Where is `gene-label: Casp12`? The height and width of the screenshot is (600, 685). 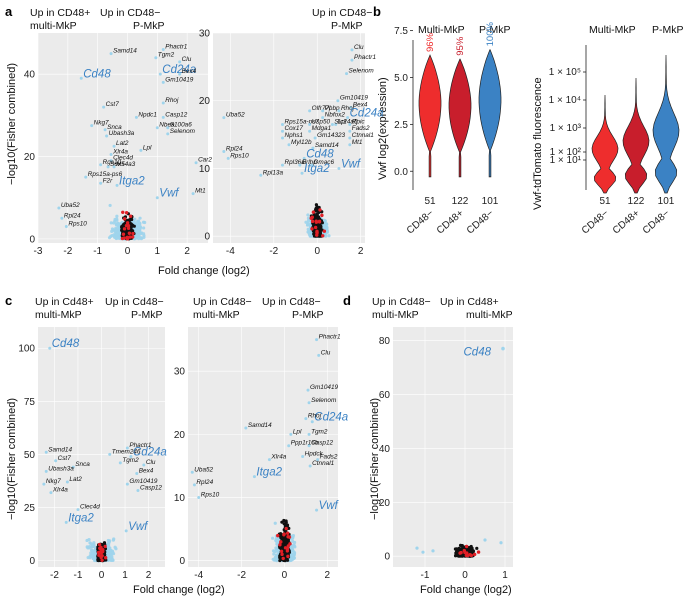
gene-label: Casp12 is located at coordinates (151, 488).